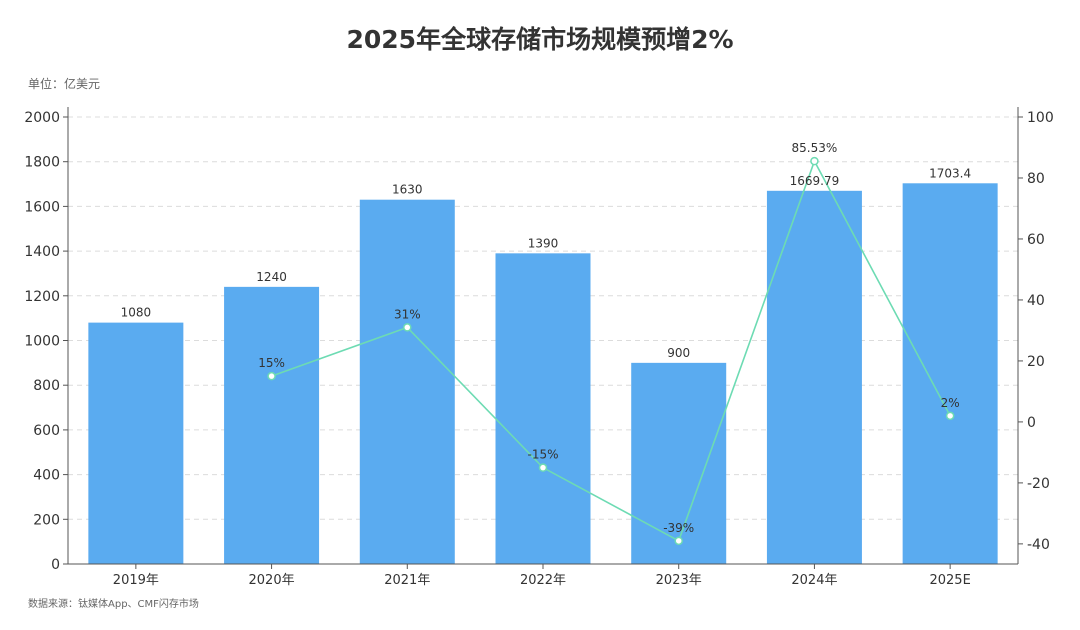 The height and width of the screenshot is (630, 1080). I want to click on growth-label: 2%, so click(950, 403).